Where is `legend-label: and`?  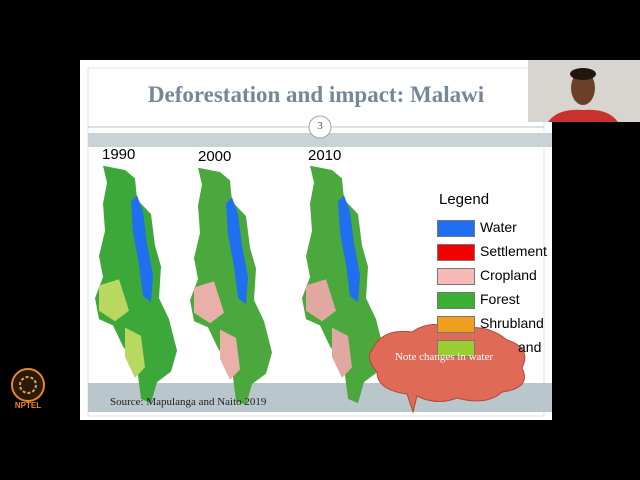
legend-label: and is located at coordinates (530, 347).